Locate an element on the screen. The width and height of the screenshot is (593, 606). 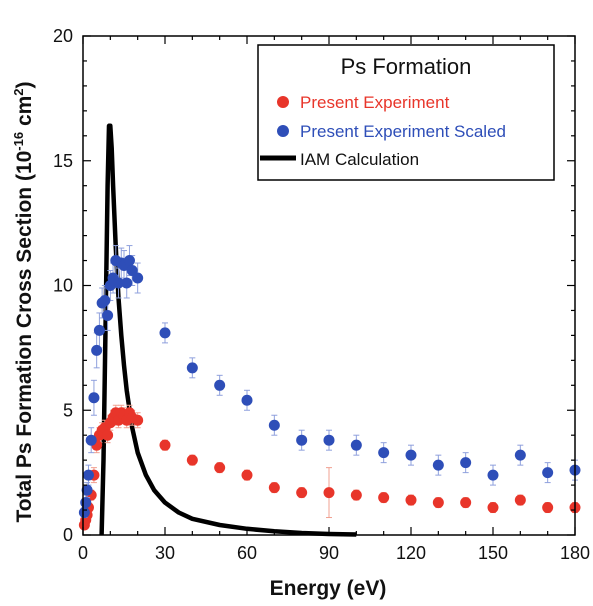
y-tick-label-20: 20 is located at coordinates (63, 36).